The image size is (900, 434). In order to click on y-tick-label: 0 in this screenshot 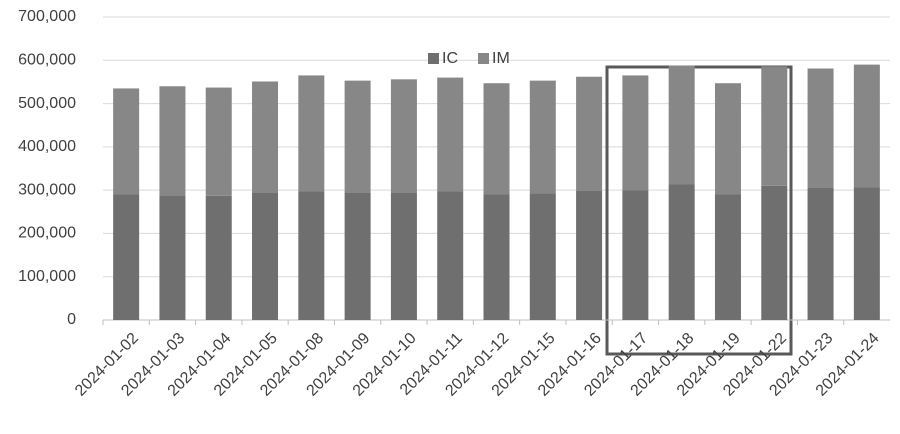, I will do `click(71, 319)`.